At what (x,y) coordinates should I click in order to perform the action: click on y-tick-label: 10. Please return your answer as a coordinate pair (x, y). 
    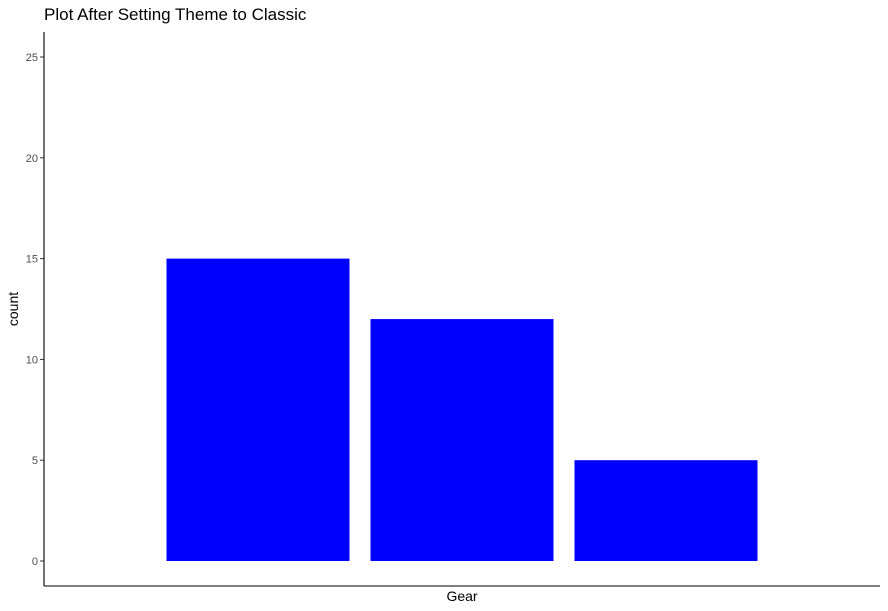
    Looking at the image, I should click on (32, 360).